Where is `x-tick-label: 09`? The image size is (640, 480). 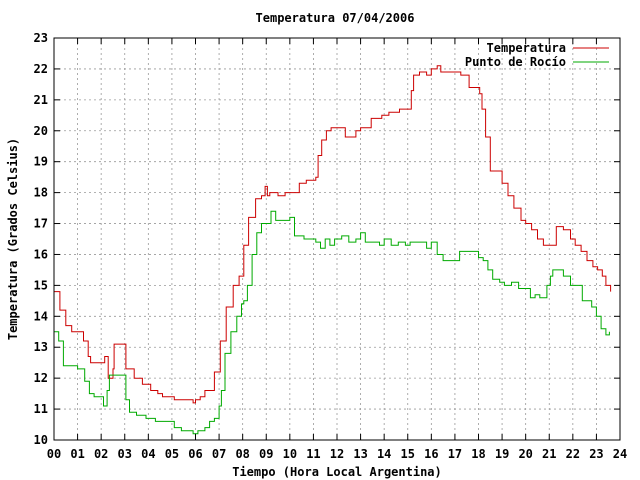
x-tick-label: 09 is located at coordinates (266, 454).